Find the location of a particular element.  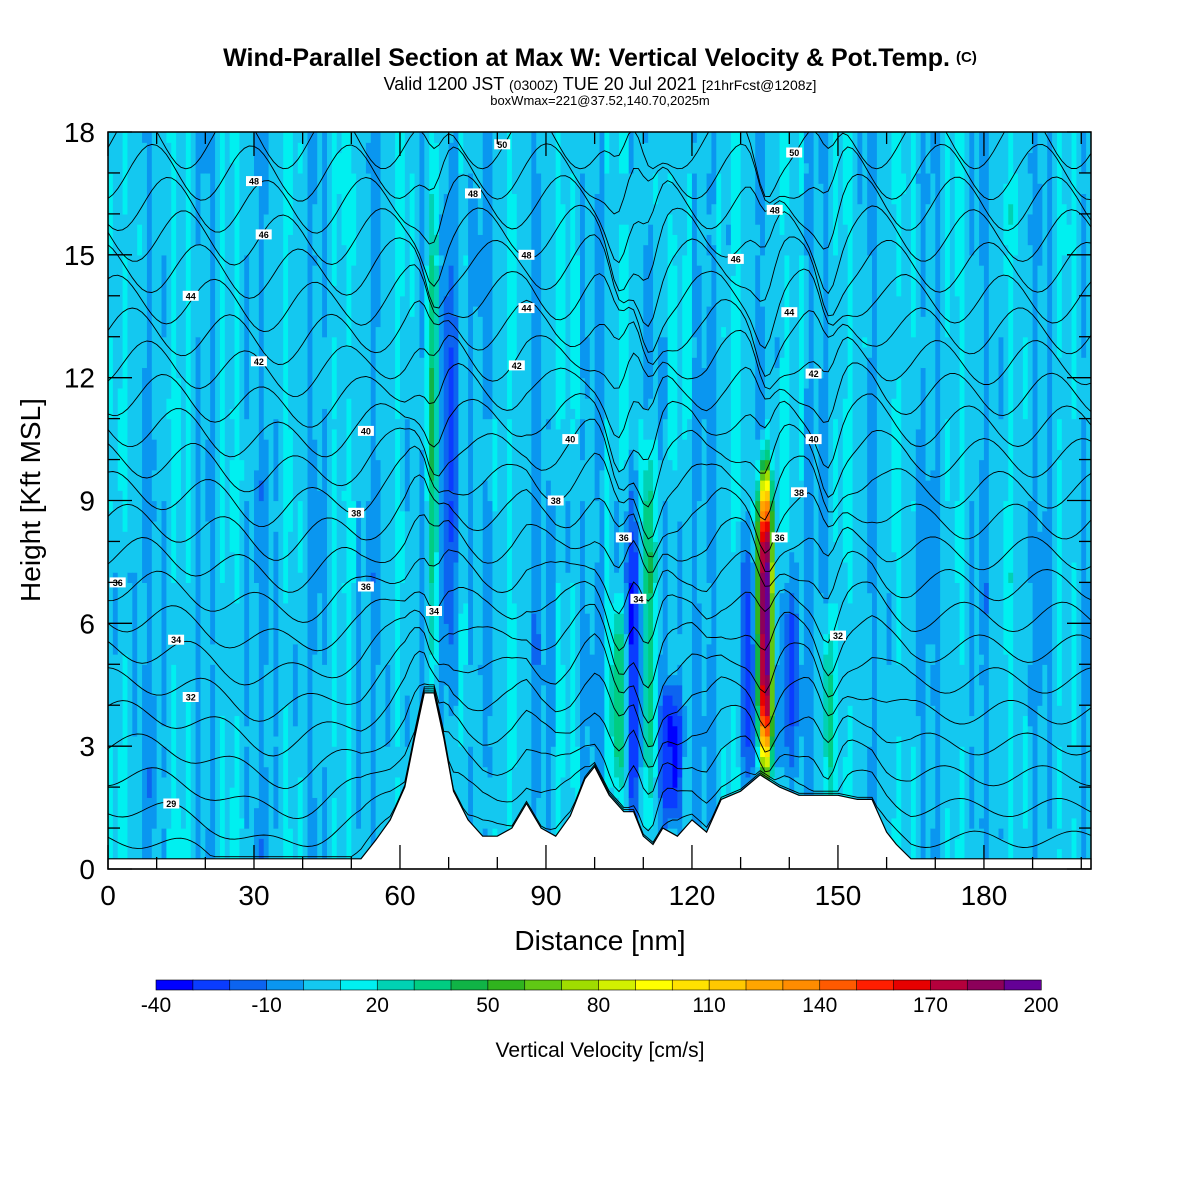

y-axis-label: Height [Kft MSL] is located at coordinates (30, 500).